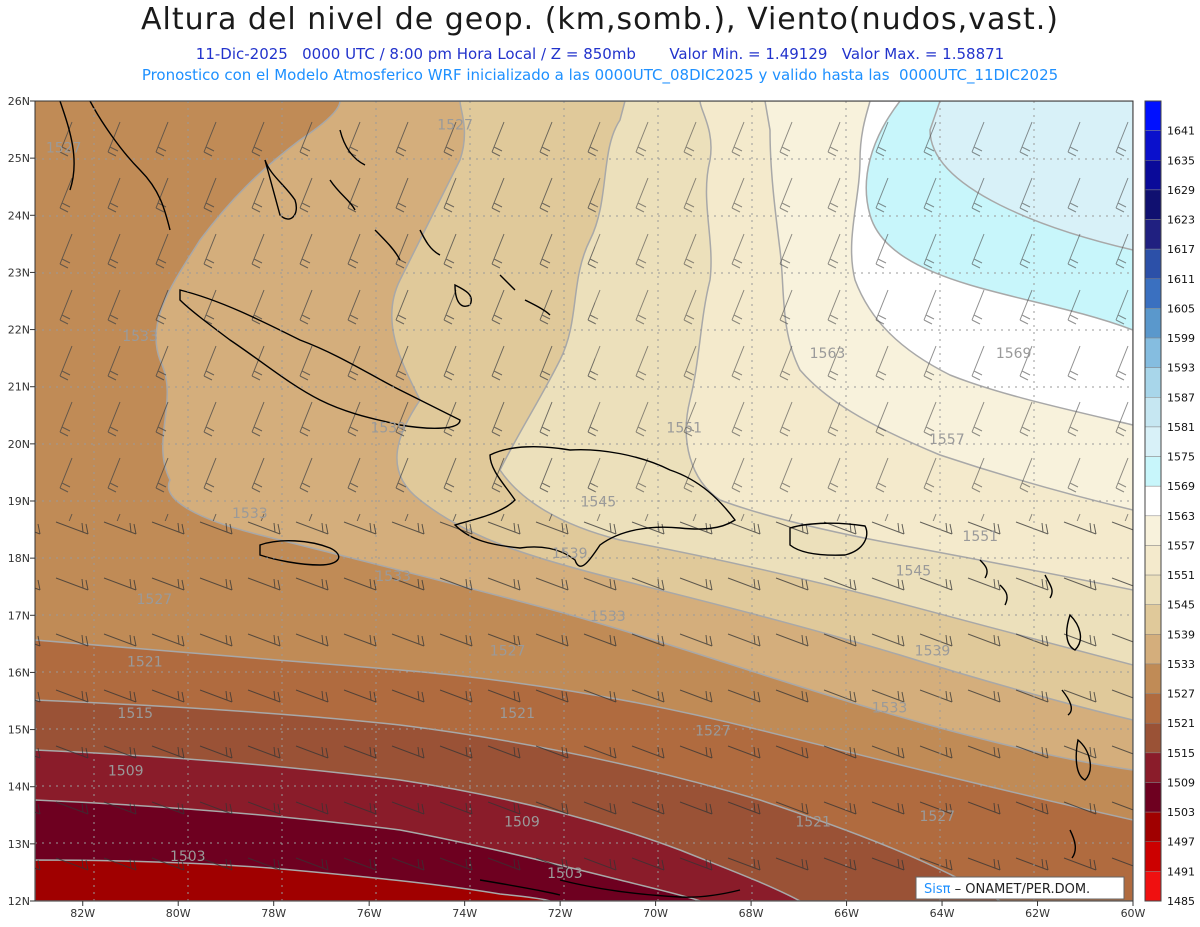  Describe the element at coordinates (1181, 812) in the screenshot. I see `colorbar-label: 1503` at that location.